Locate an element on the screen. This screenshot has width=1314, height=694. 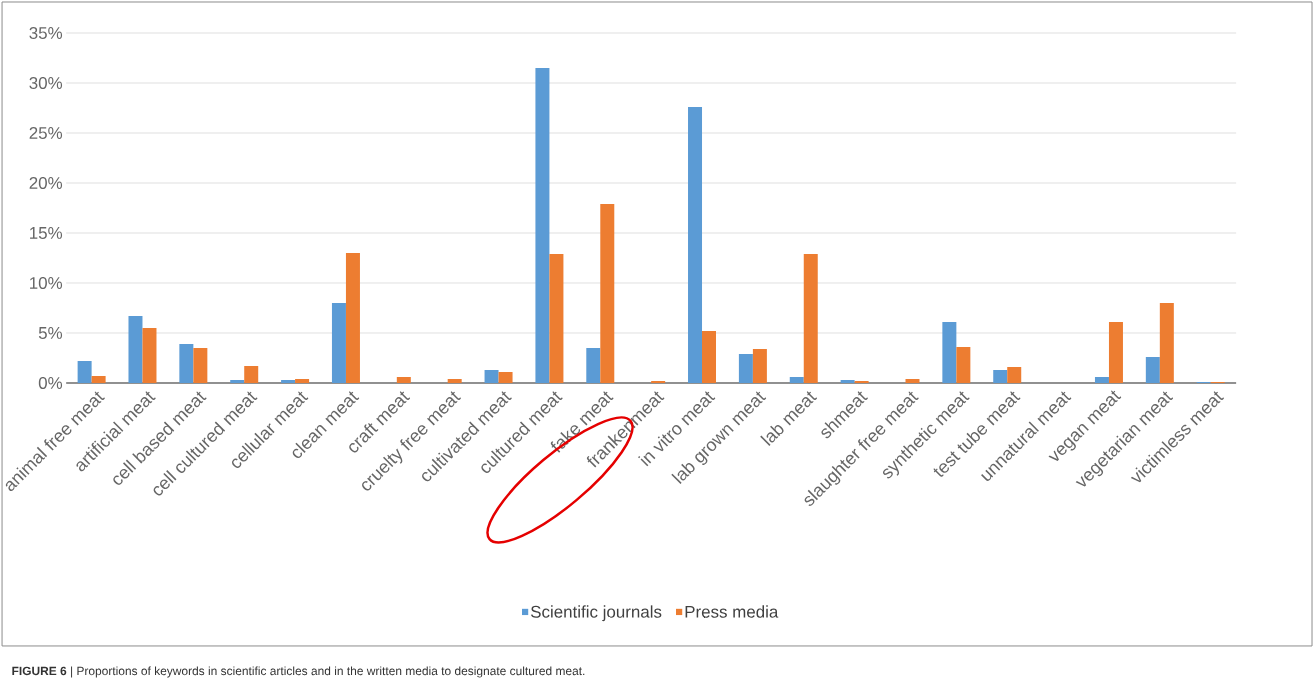
text: FIGURE 6 | Proportions of keywords in scientific articles and in the written media to designate cultured meat. is located at coordinates (298, 672).